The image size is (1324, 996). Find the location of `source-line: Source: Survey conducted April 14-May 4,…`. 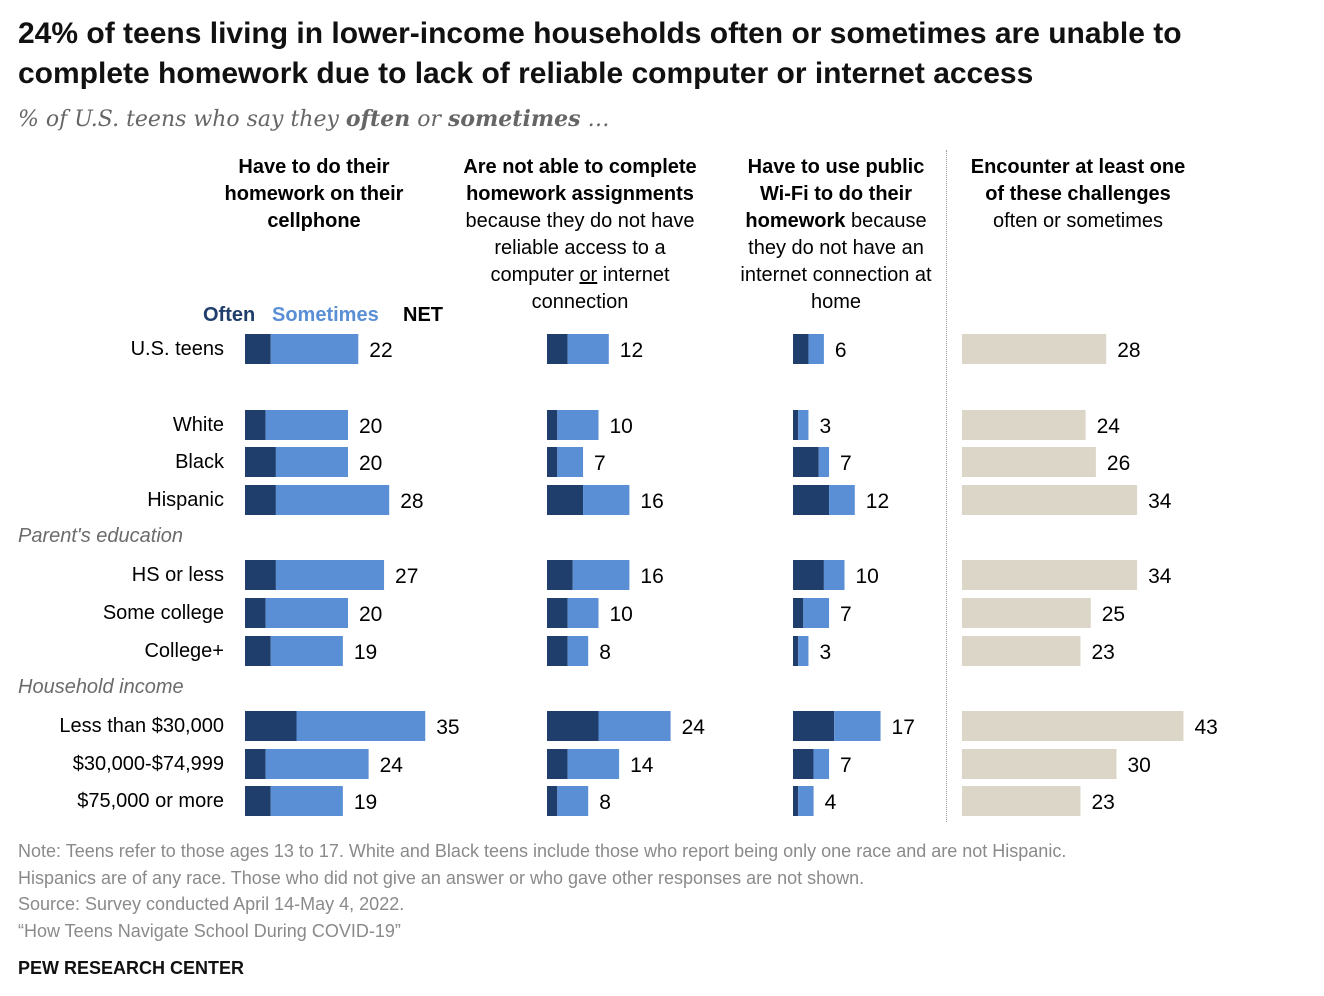

source-line: Source: Survey conducted April 14-May 4,… is located at coordinates (211, 904).